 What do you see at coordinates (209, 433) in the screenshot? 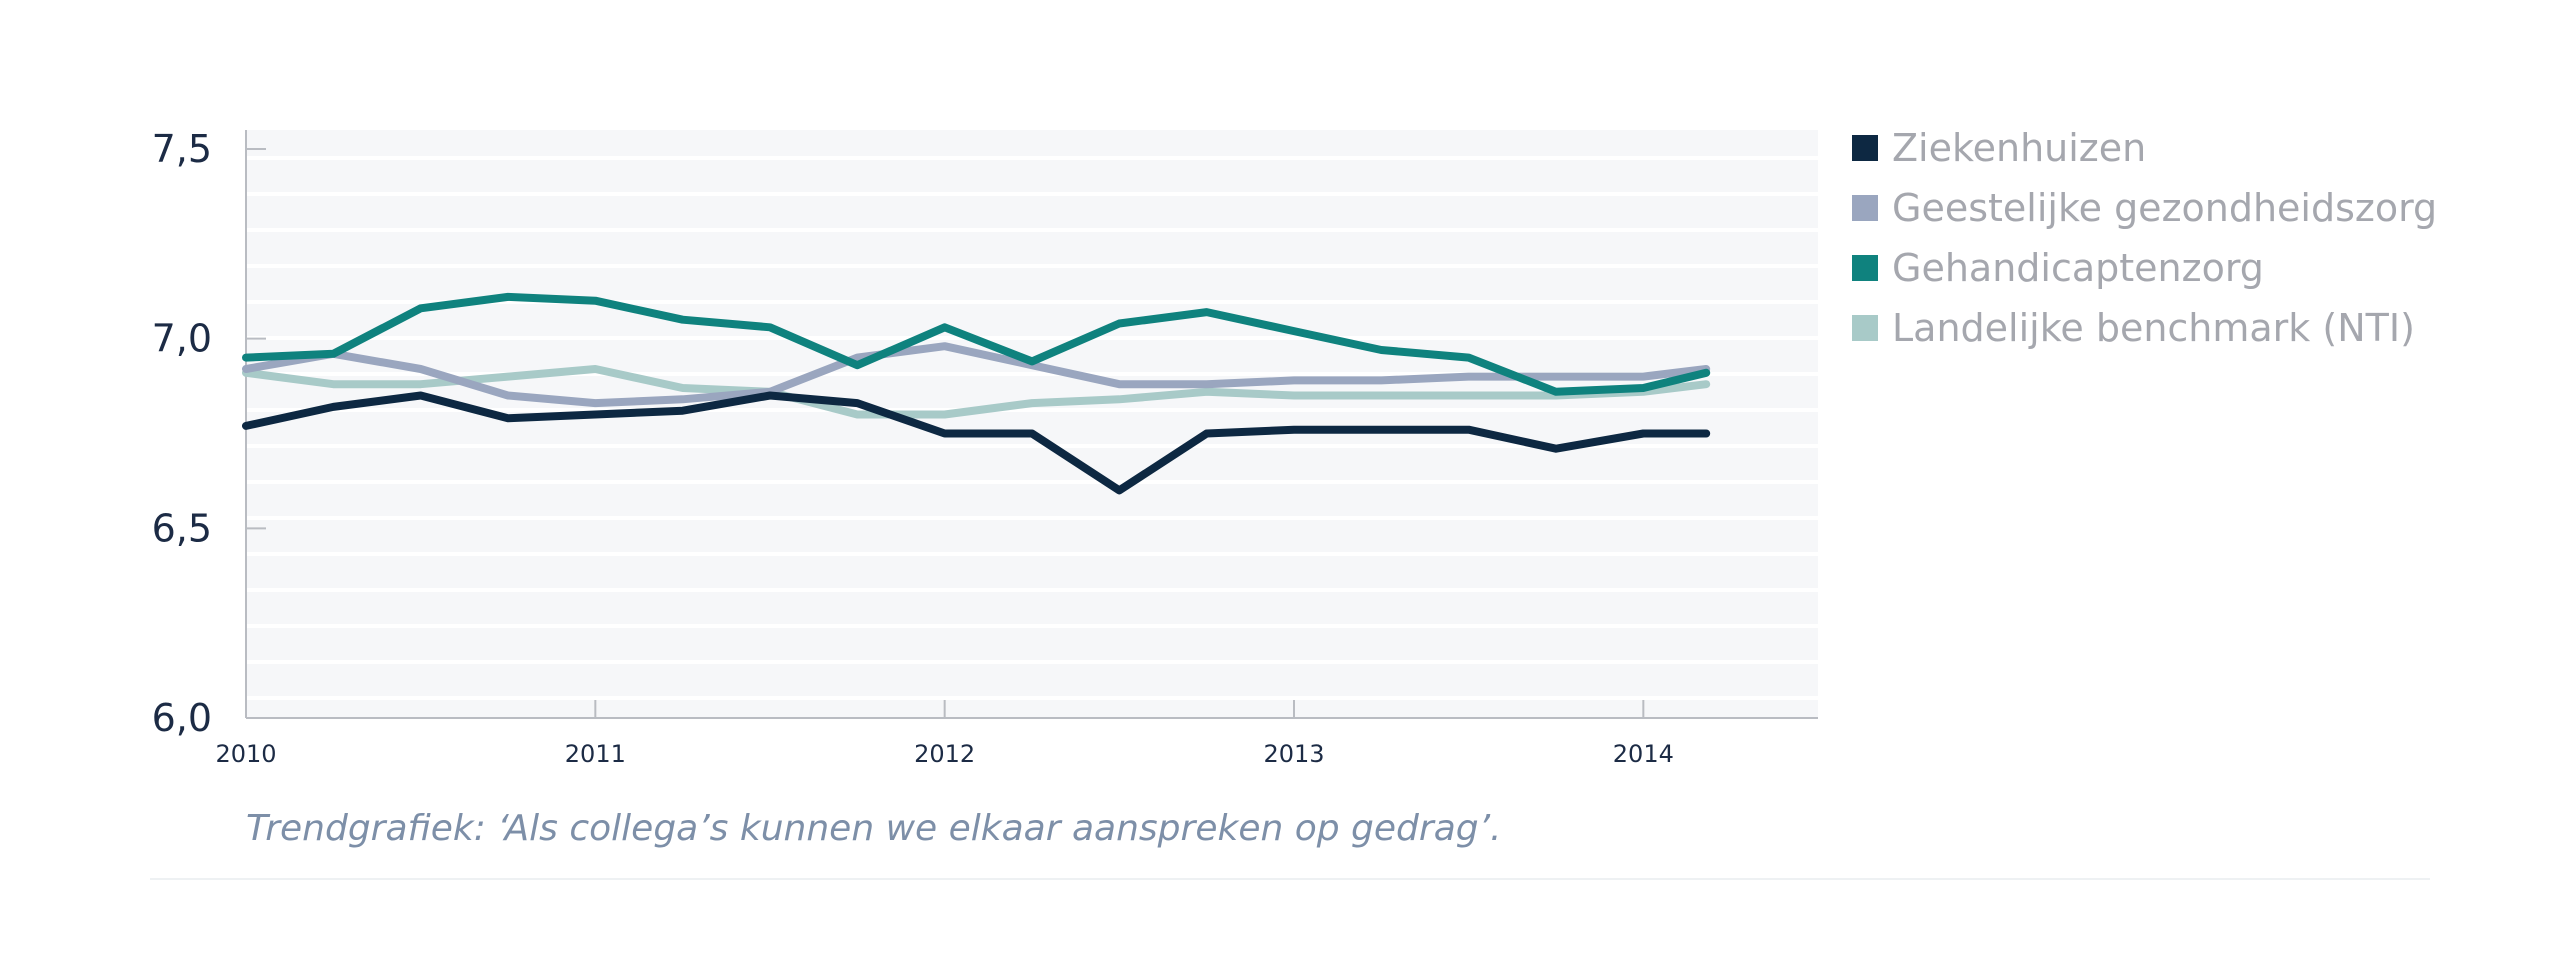
I see `y-axis-ticks: 7,5 7,0 6,5 6,0` at bounding box center [209, 433].